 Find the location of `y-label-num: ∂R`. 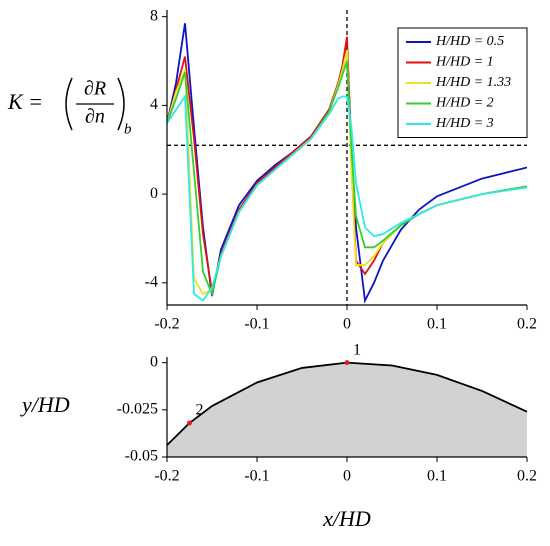

y-label-num: ∂R is located at coordinates (95, 89).